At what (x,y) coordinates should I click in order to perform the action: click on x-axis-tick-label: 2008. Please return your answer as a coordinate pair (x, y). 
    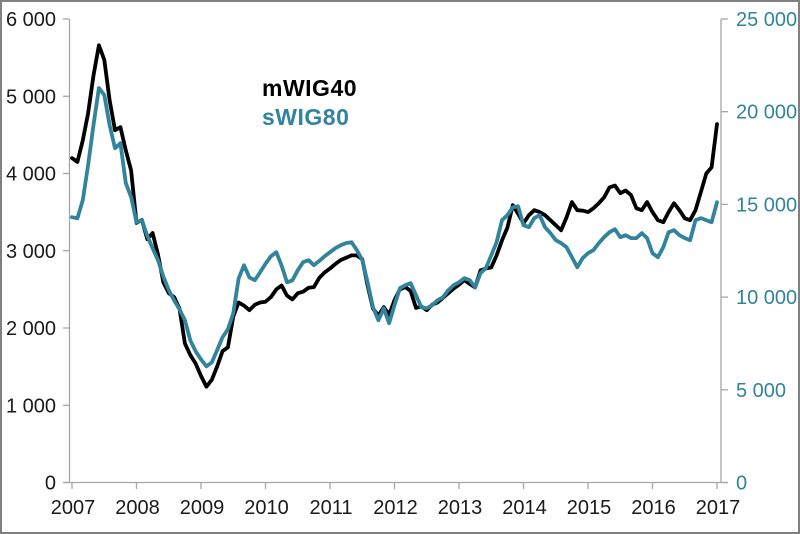
    Looking at the image, I should click on (137, 508).